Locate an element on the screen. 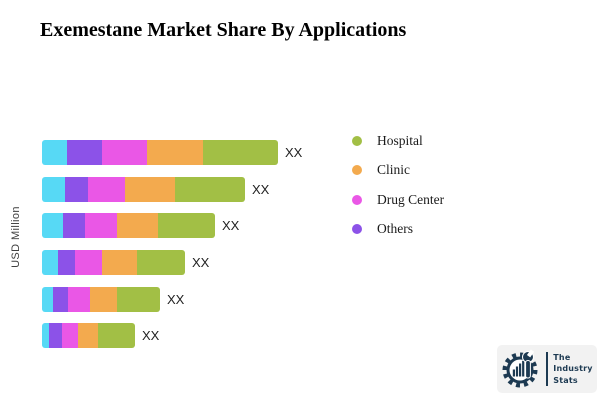  legend-swatch-hospital is located at coordinates (357, 140).